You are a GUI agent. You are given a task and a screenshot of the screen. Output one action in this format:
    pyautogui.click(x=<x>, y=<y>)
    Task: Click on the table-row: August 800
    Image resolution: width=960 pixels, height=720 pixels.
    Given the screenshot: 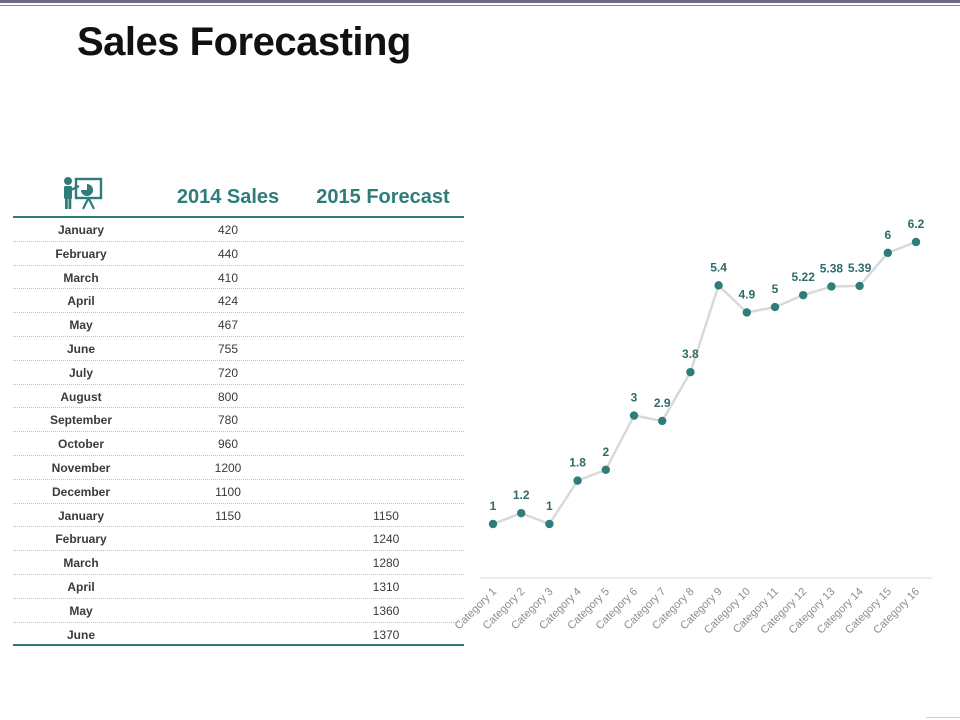 What is the action you would take?
    pyautogui.click(x=238, y=397)
    